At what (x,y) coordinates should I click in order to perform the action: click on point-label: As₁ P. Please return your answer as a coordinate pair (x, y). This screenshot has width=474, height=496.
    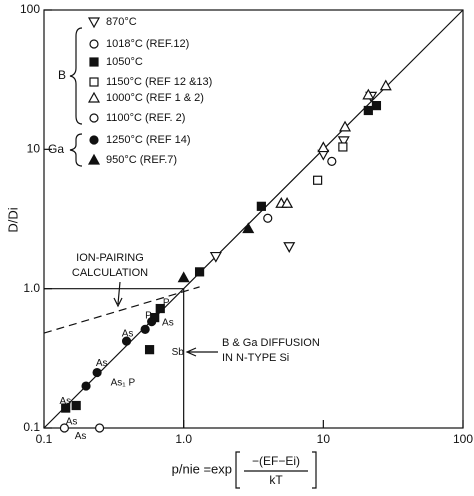
    Looking at the image, I should click on (123, 383).